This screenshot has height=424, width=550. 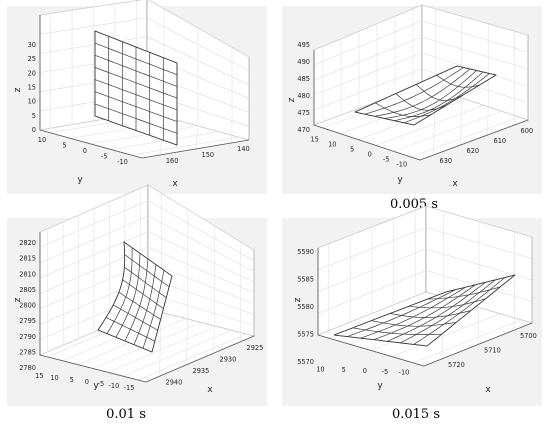 What do you see at coordinates (492, 351) in the screenshot?
I see `x-tick-label: 5710` at bounding box center [492, 351].